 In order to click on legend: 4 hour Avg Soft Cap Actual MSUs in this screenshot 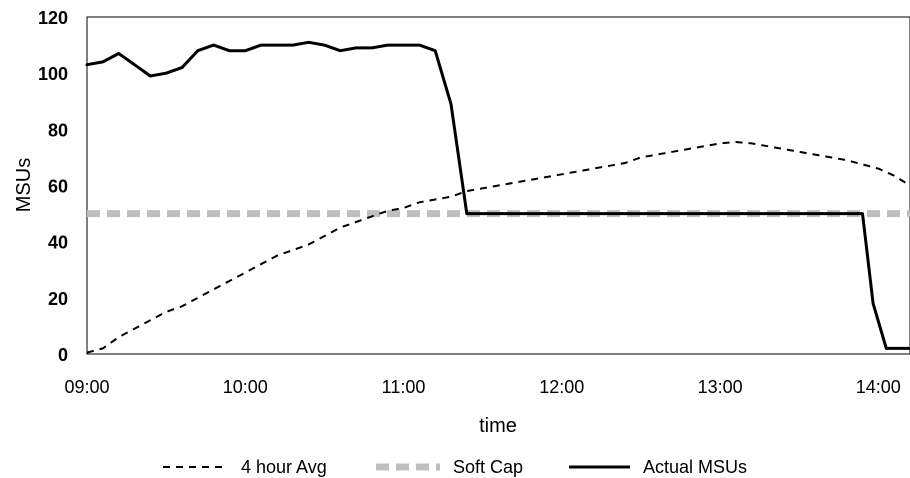, I will do `click(455, 467)`.